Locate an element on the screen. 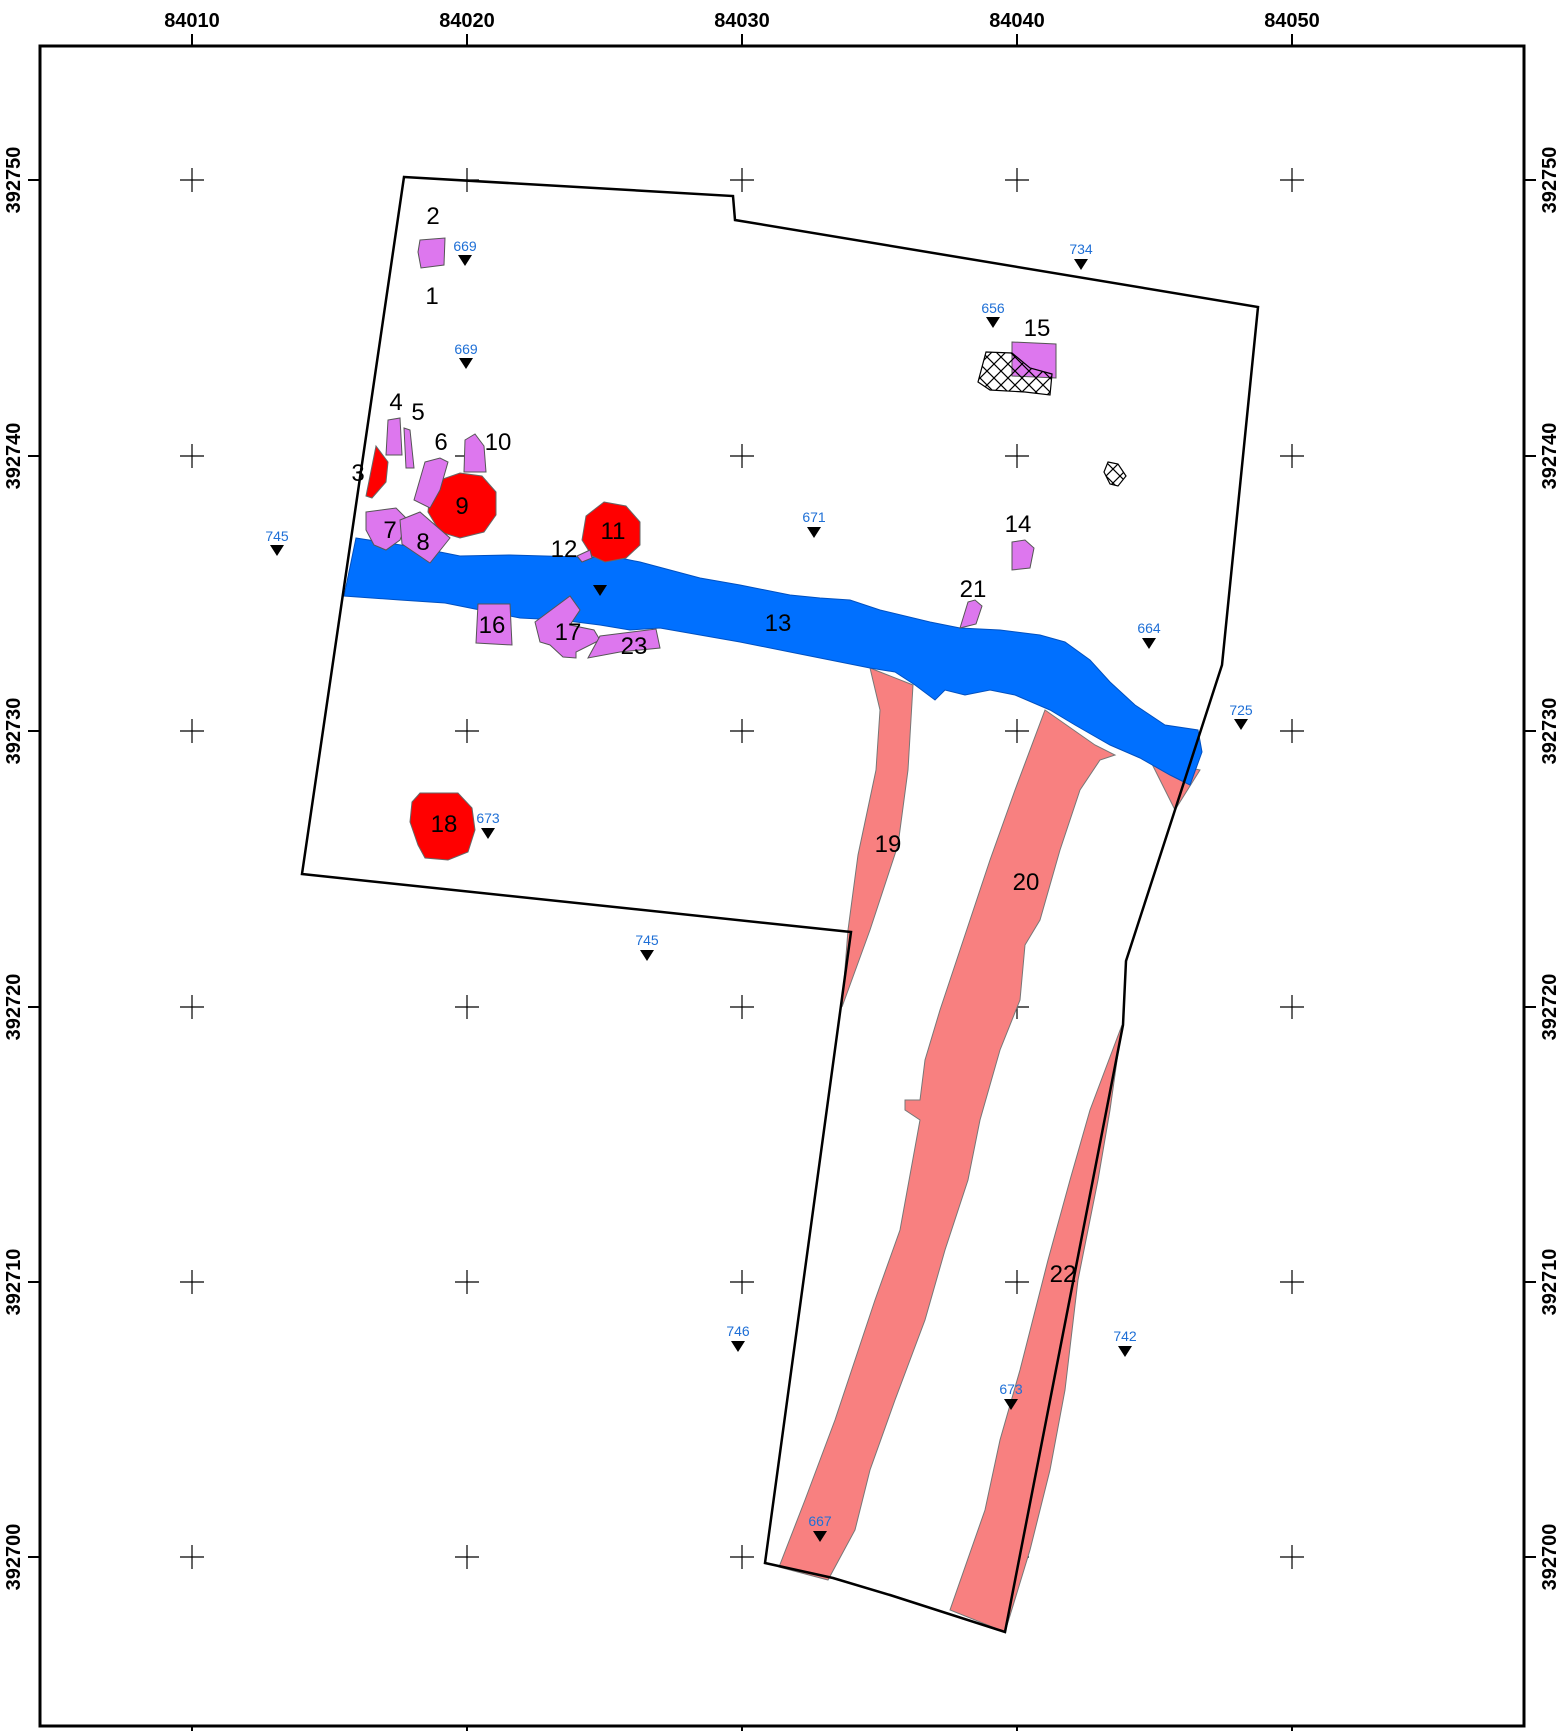 This screenshot has height=1731, width=1560. feature-label: 2 is located at coordinates (432, 216).